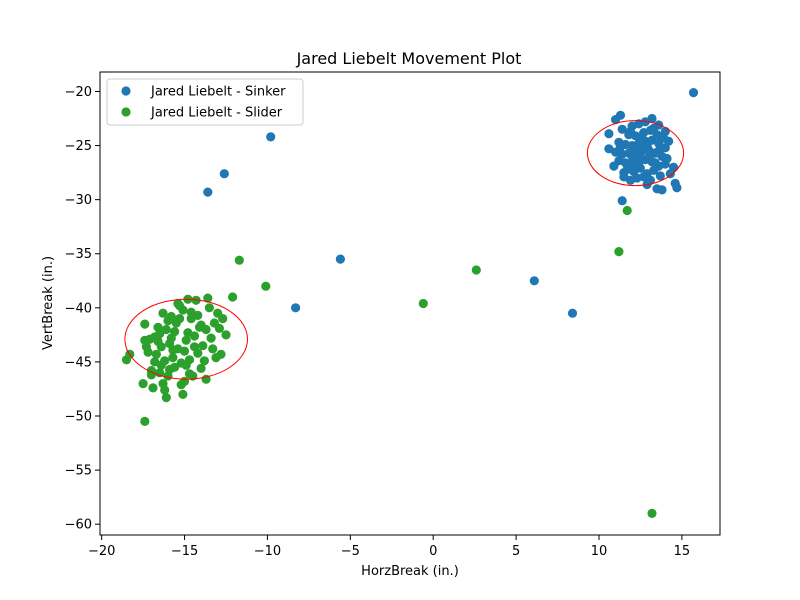 The image size is (800, 600). I want to click on y-axis-ticks: −20 −25 −30 −35 −40 −45 −50 −55 −60, so click(82, 309).